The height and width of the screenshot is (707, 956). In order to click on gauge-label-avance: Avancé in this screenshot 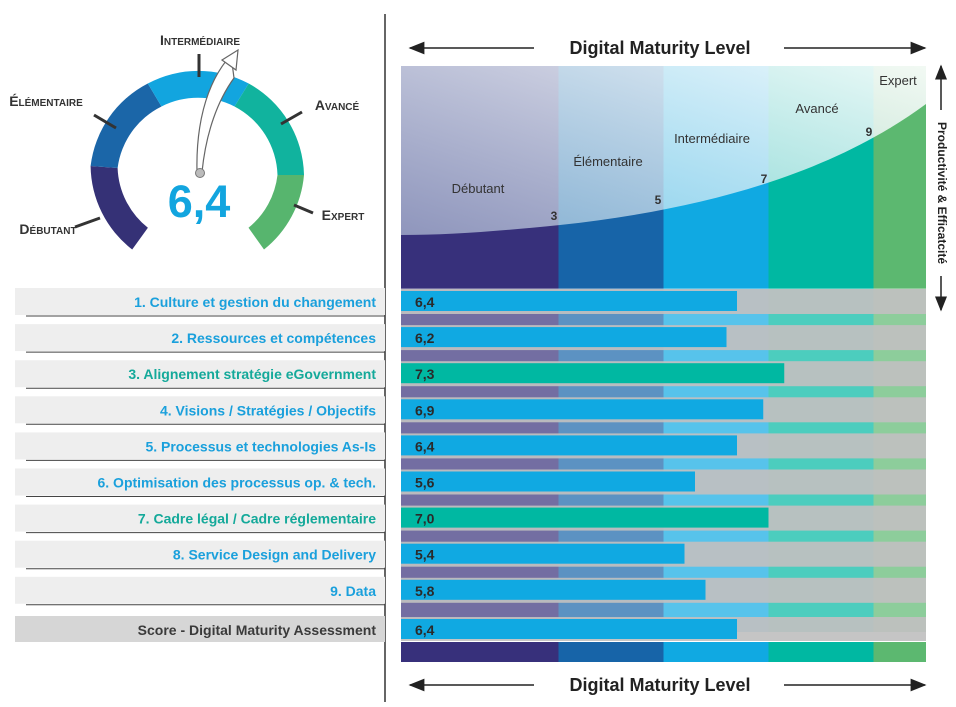, I will do `click(337, 105)`.